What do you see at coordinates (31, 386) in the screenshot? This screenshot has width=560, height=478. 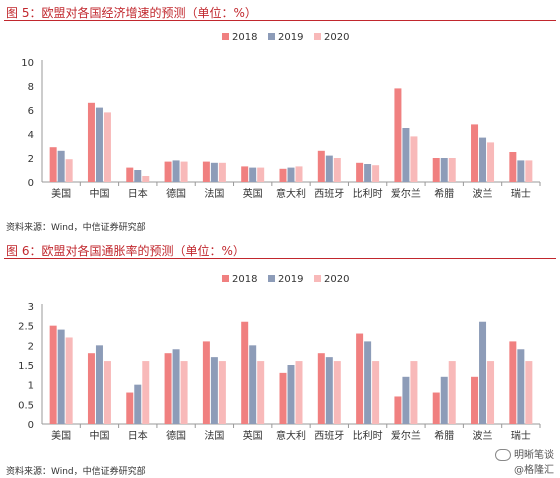 I see `y-tick-label: 1` at bounding box center [31, 386].